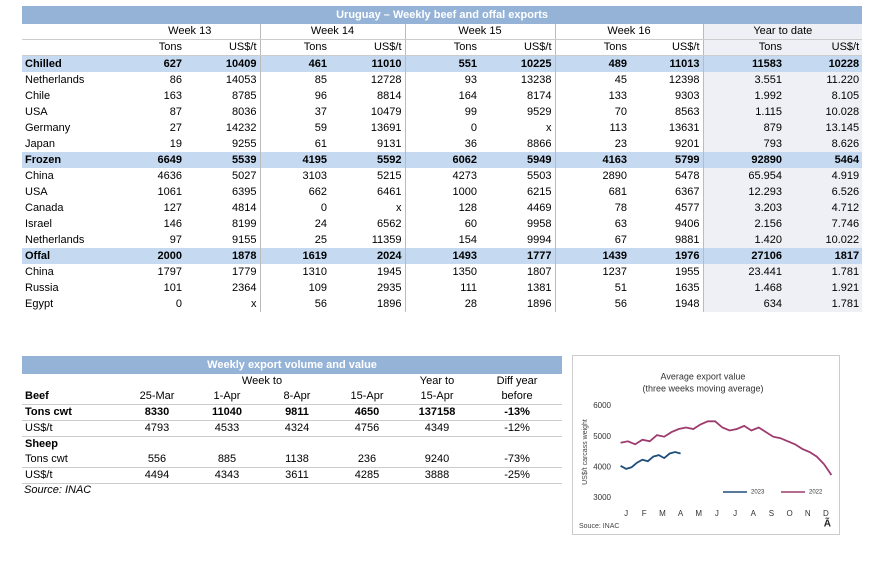 This screenshot has width=884, height=562. What do you see at coordinates (152, 63) in the screenshot?
I see `section-total: 627` at bounding box center [152, 63].